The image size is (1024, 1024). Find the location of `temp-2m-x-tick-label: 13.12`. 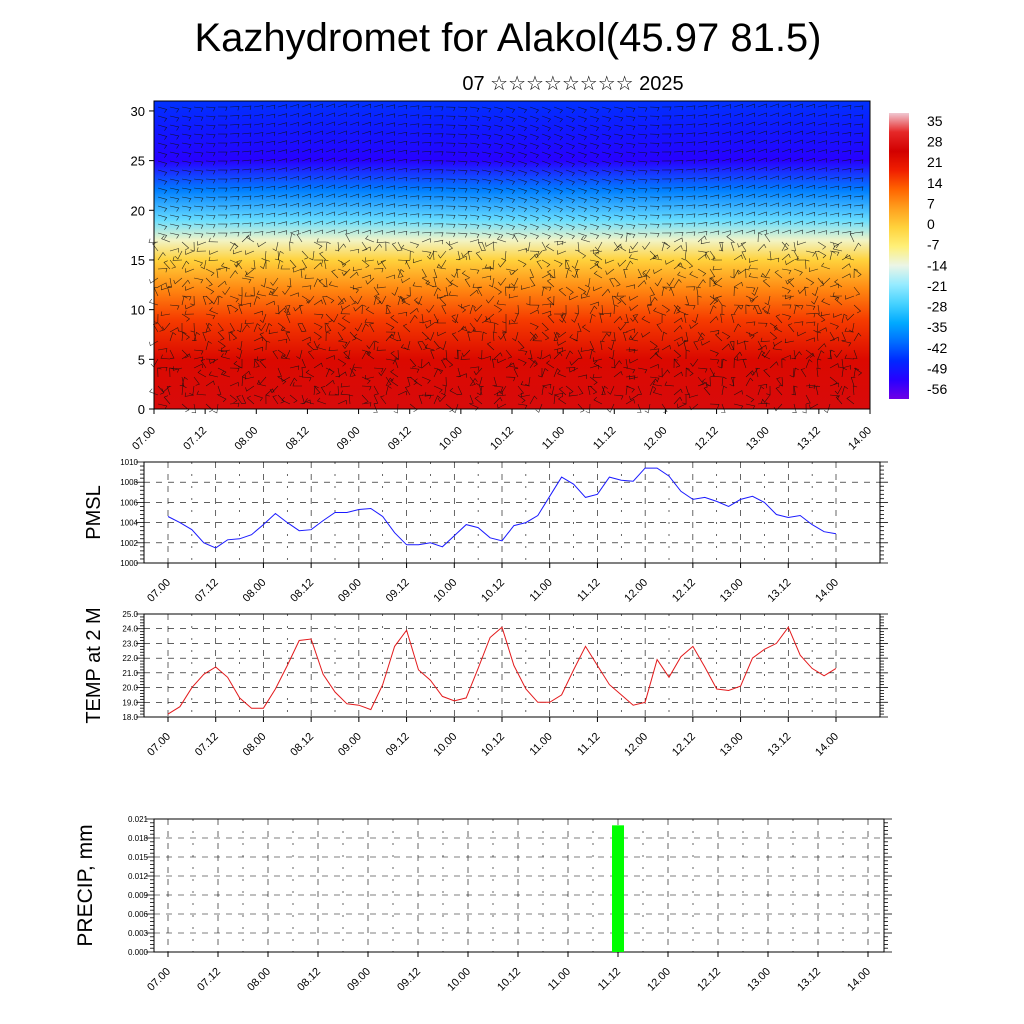

temp-2m-x-tick-label: 13.12 is located at coordinates (779, 745).